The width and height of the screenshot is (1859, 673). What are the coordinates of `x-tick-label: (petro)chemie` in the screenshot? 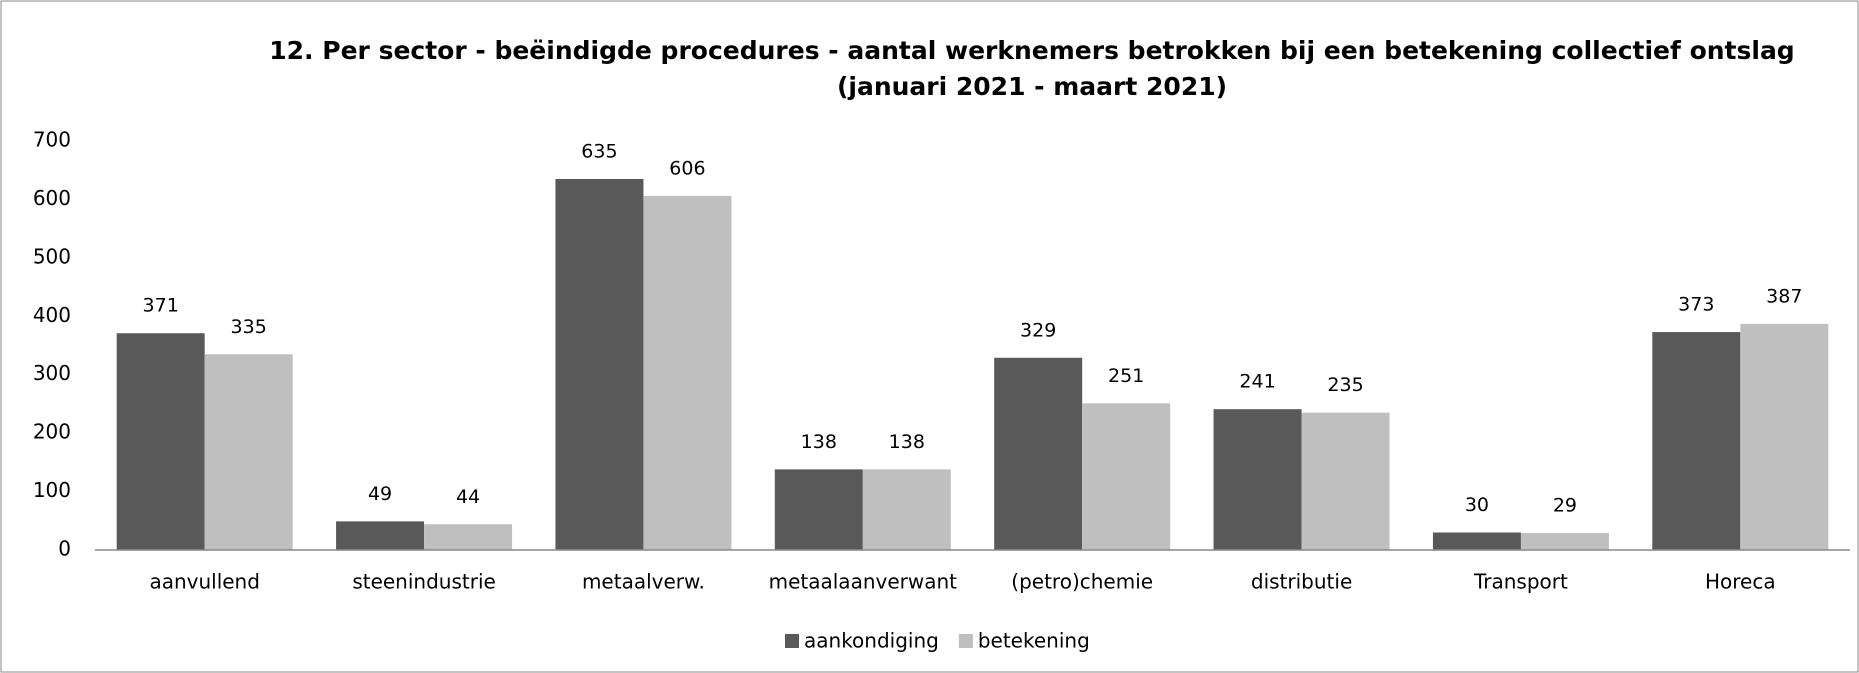 It's located at (1082, 582).